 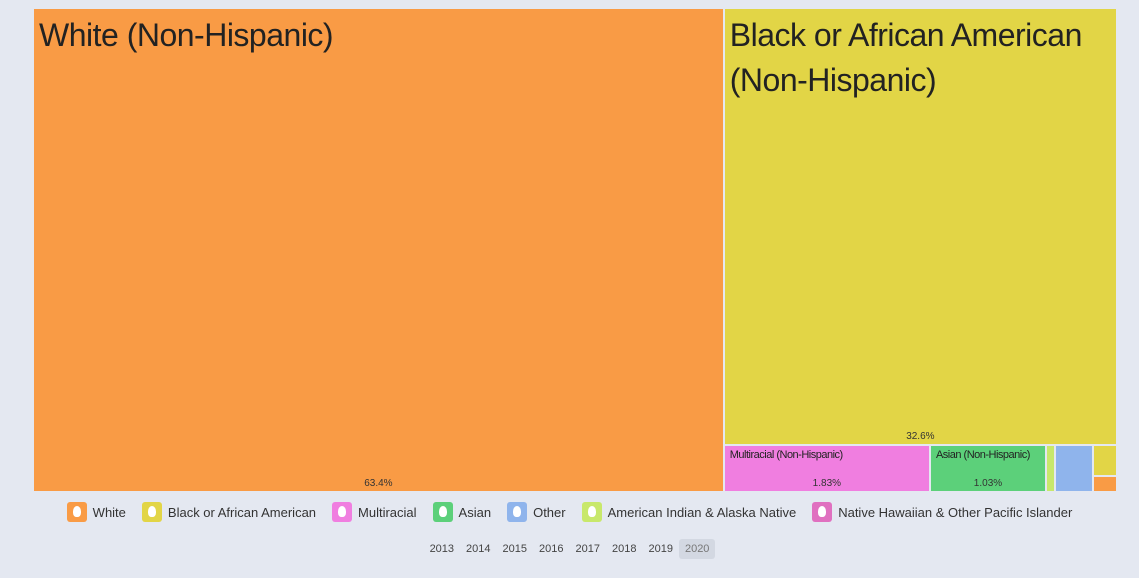 What do you see at coordinates (442, 549) in the screenshot?
I see `year-button: 2013` at bounding box center [442, 549].